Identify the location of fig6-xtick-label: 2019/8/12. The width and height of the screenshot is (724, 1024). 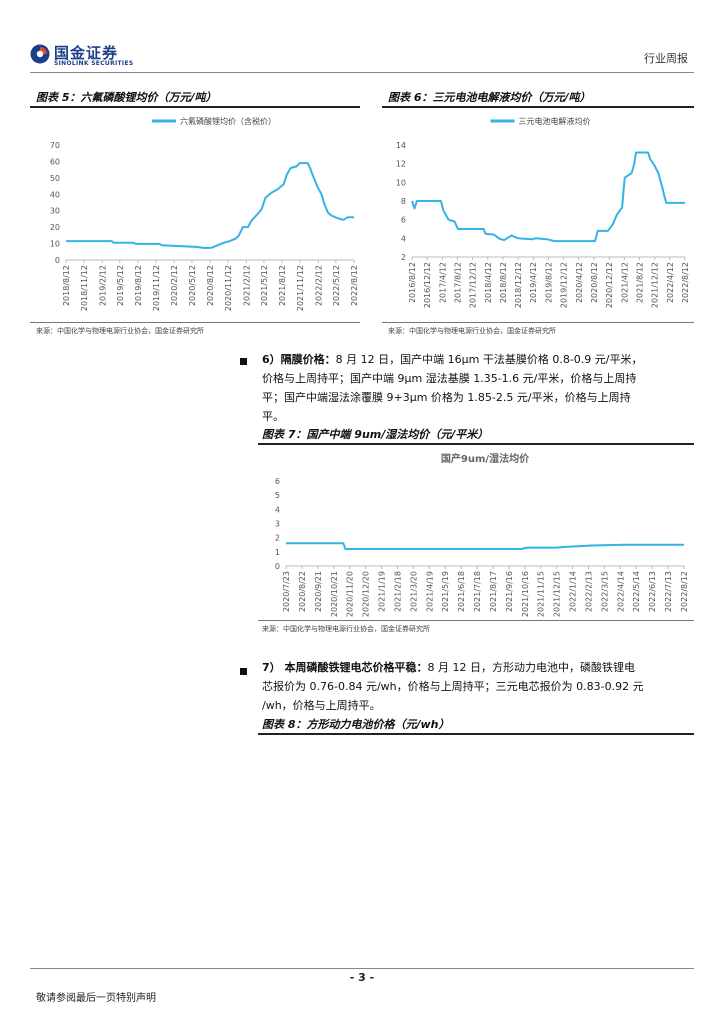
(548, 282).